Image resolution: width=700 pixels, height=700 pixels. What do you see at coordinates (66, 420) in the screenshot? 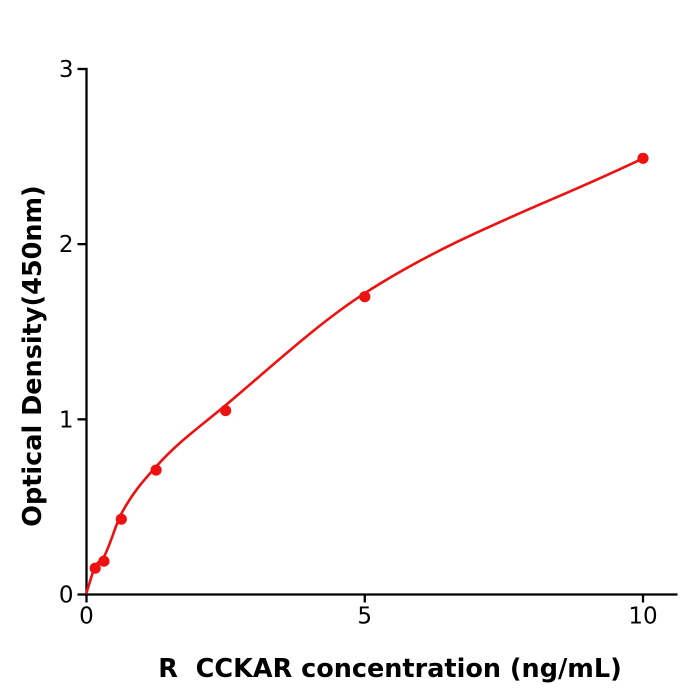
I see `y-tick-label: 1` at bounding box center [66, 420].